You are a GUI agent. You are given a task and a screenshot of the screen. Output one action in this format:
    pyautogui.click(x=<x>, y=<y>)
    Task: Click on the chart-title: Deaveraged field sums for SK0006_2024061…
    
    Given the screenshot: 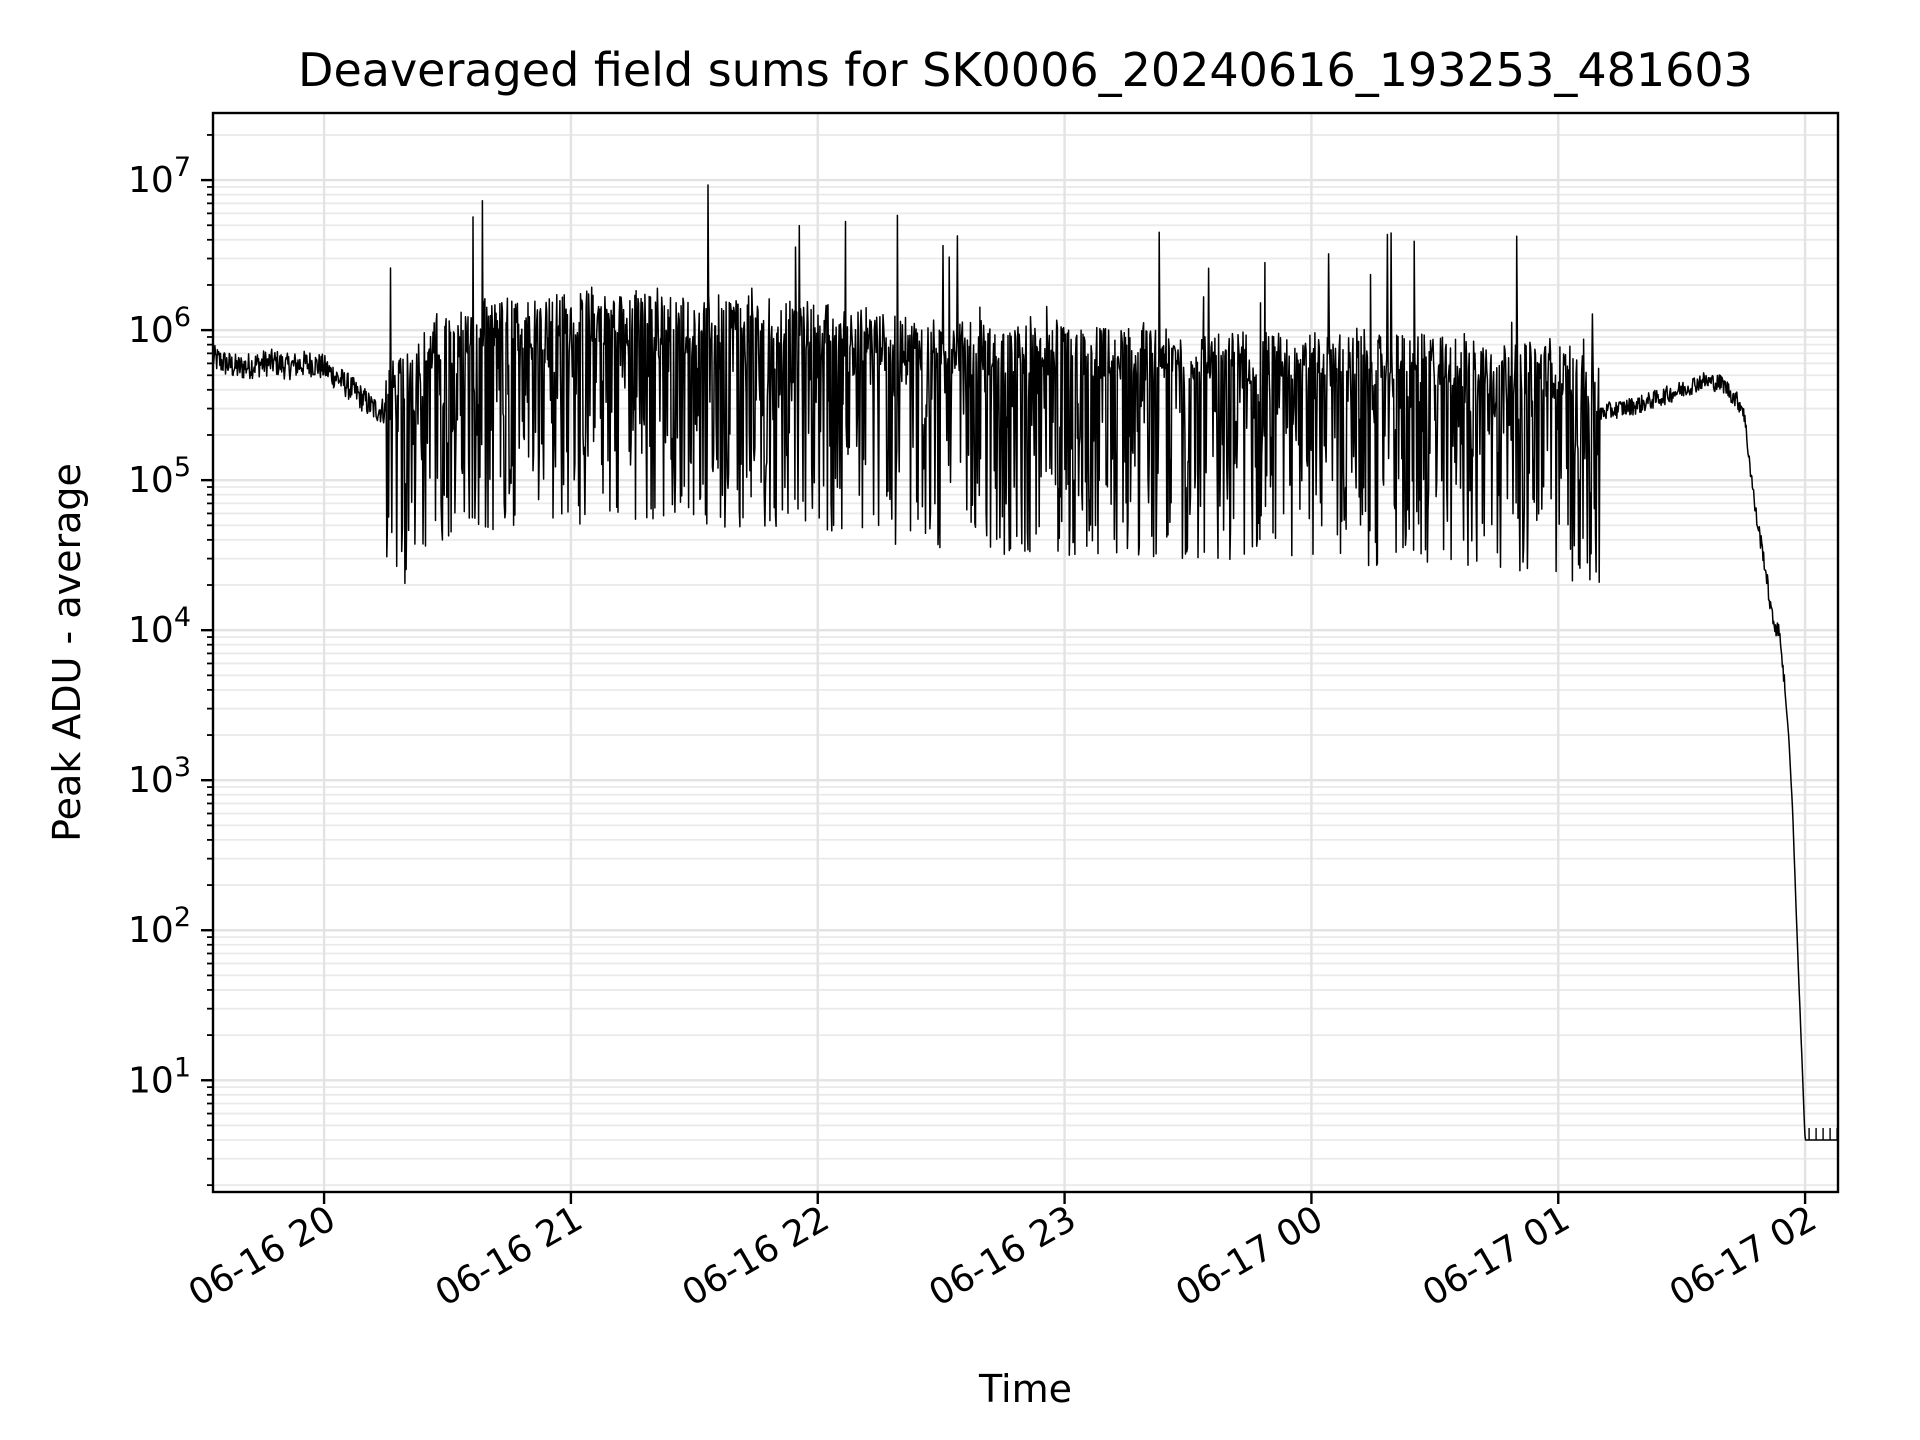 What is the action you would take?
    pyautogui.click(x=1025, y=70)
    